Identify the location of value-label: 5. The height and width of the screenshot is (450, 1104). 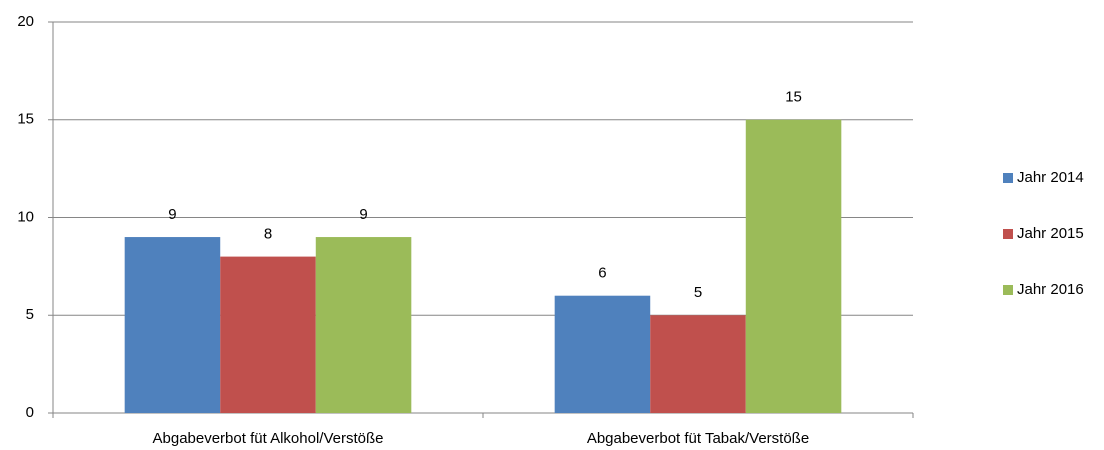
(698, 292).